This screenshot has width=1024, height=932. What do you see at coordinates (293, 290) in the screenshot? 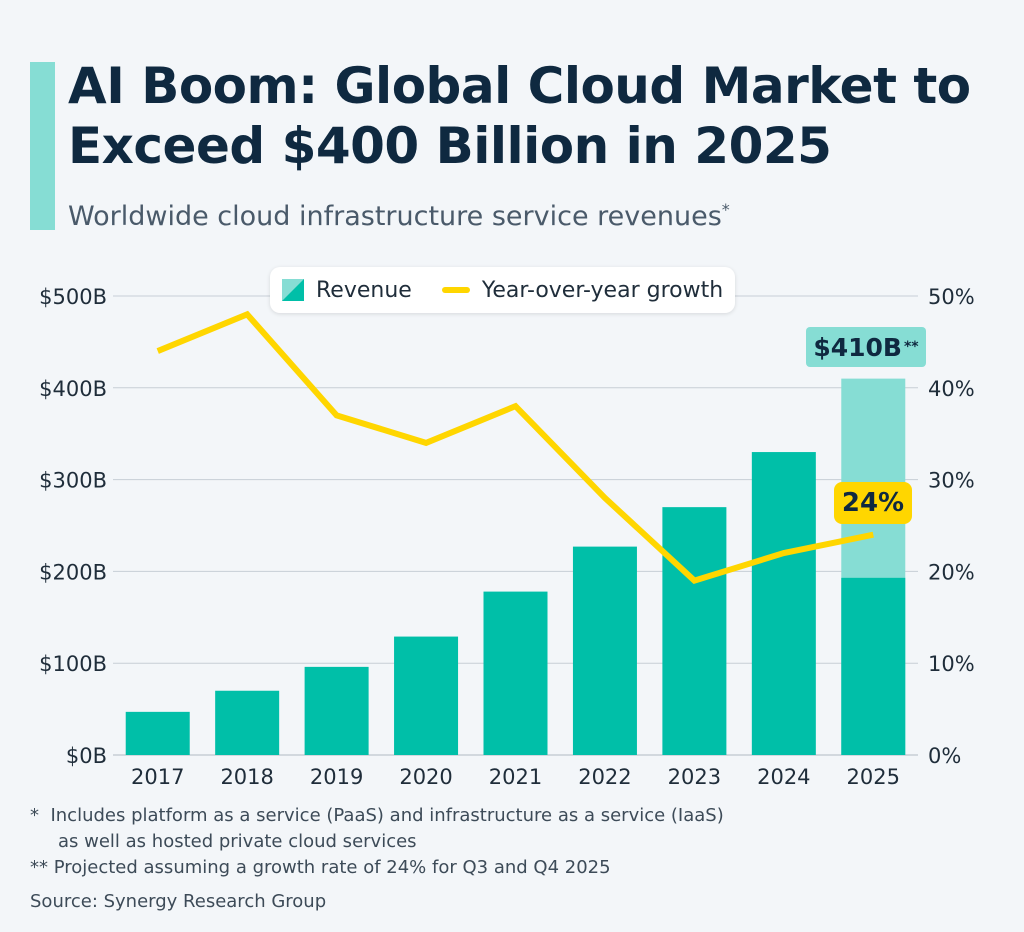
I see `revenue-swatch-icon` at bounding box center [293, 290].